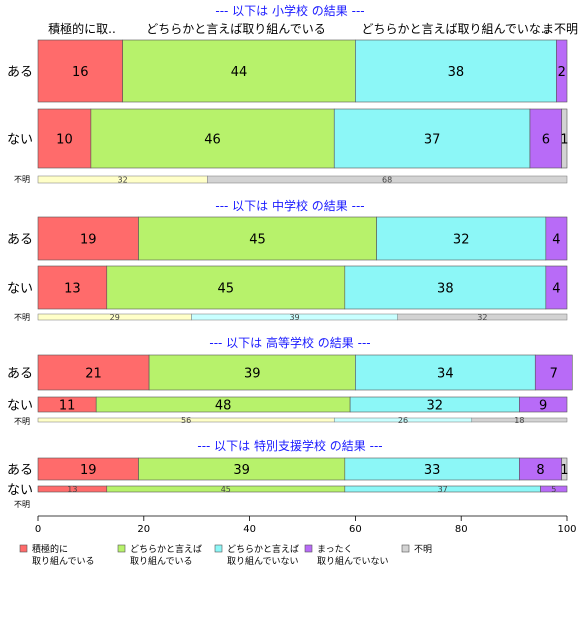  I want to click on data-label: 2, so click(562, 72).